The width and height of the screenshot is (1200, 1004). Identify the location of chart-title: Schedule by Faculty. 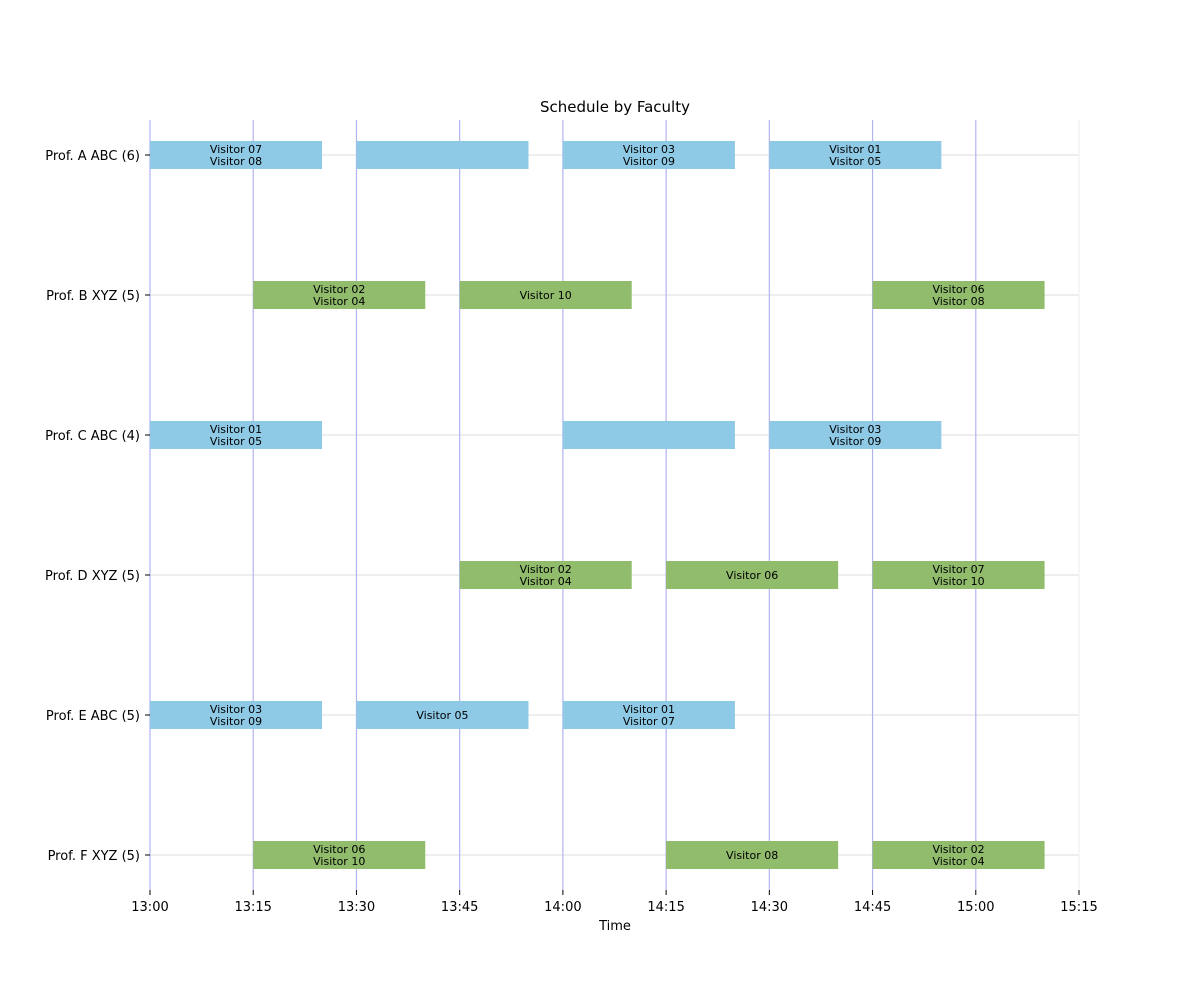
(615, 107).